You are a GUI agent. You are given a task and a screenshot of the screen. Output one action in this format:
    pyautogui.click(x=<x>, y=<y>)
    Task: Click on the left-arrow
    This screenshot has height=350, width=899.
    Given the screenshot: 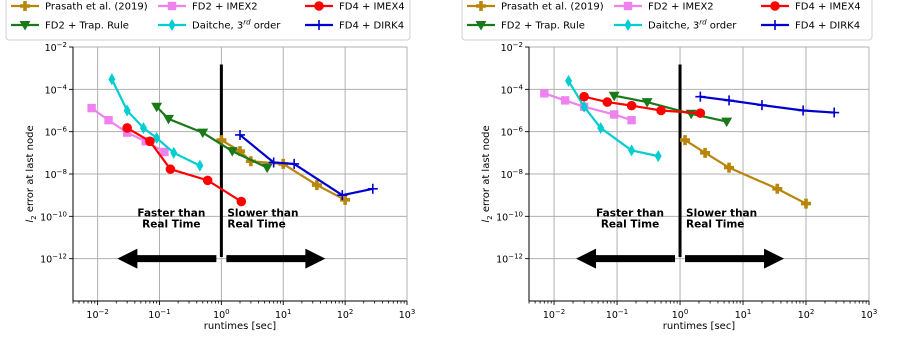 What is the action you would take?
    pyautogui.click(x=167, y=258)
    